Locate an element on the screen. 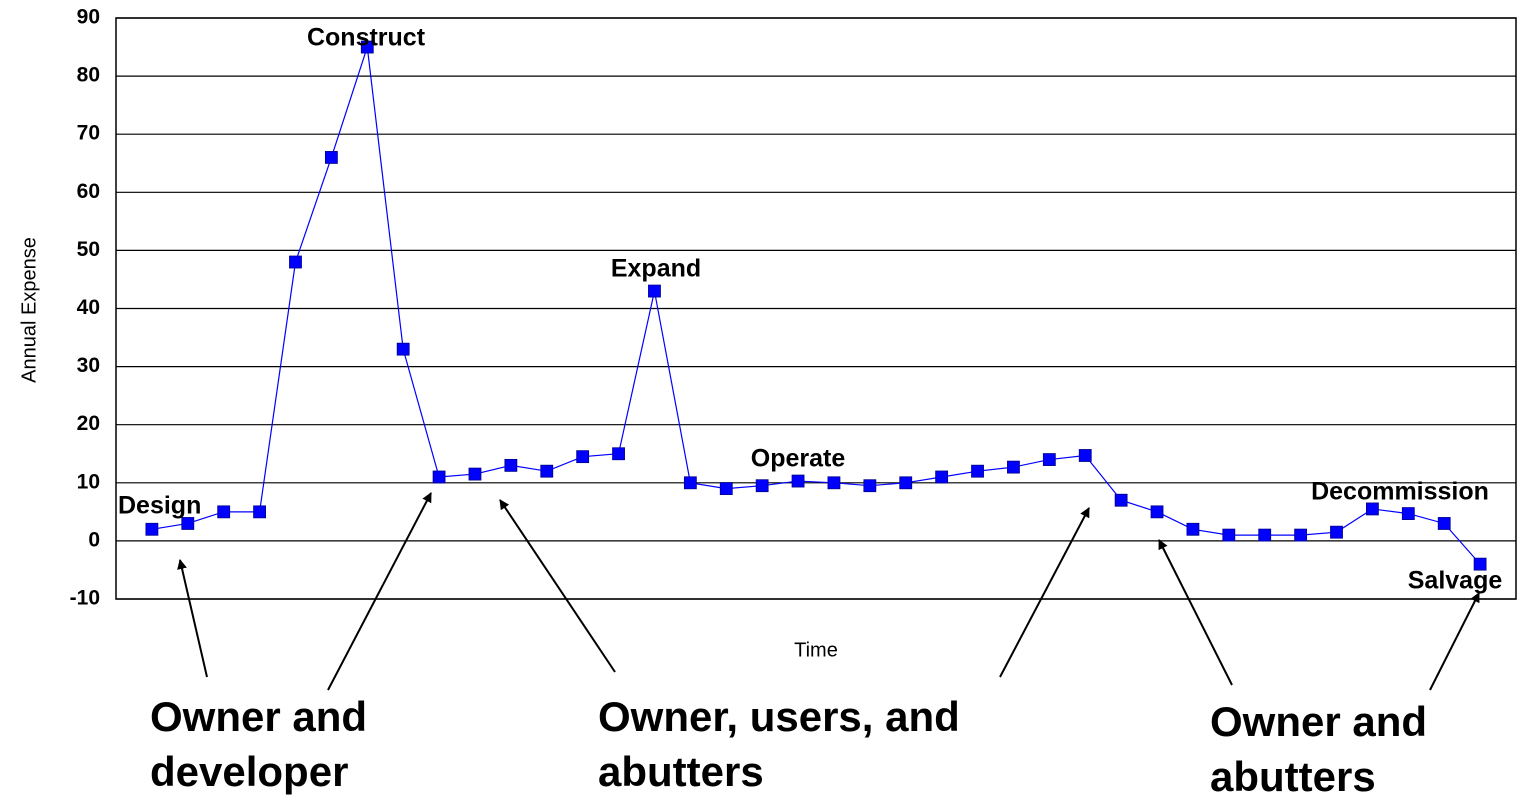 This screenshot has width=1526, height=800. y-tick-label: 50 is located at coordinates (88, 249).